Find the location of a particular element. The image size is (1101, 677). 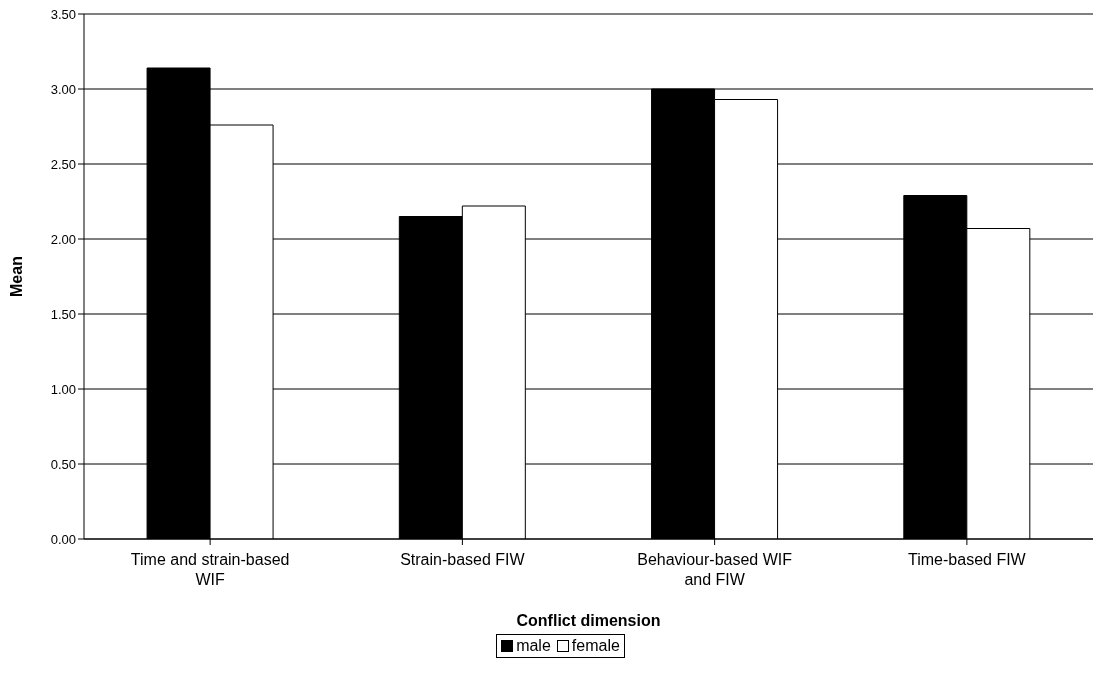

y-tick-label: 3.50 is located at coordinates (63, 14).